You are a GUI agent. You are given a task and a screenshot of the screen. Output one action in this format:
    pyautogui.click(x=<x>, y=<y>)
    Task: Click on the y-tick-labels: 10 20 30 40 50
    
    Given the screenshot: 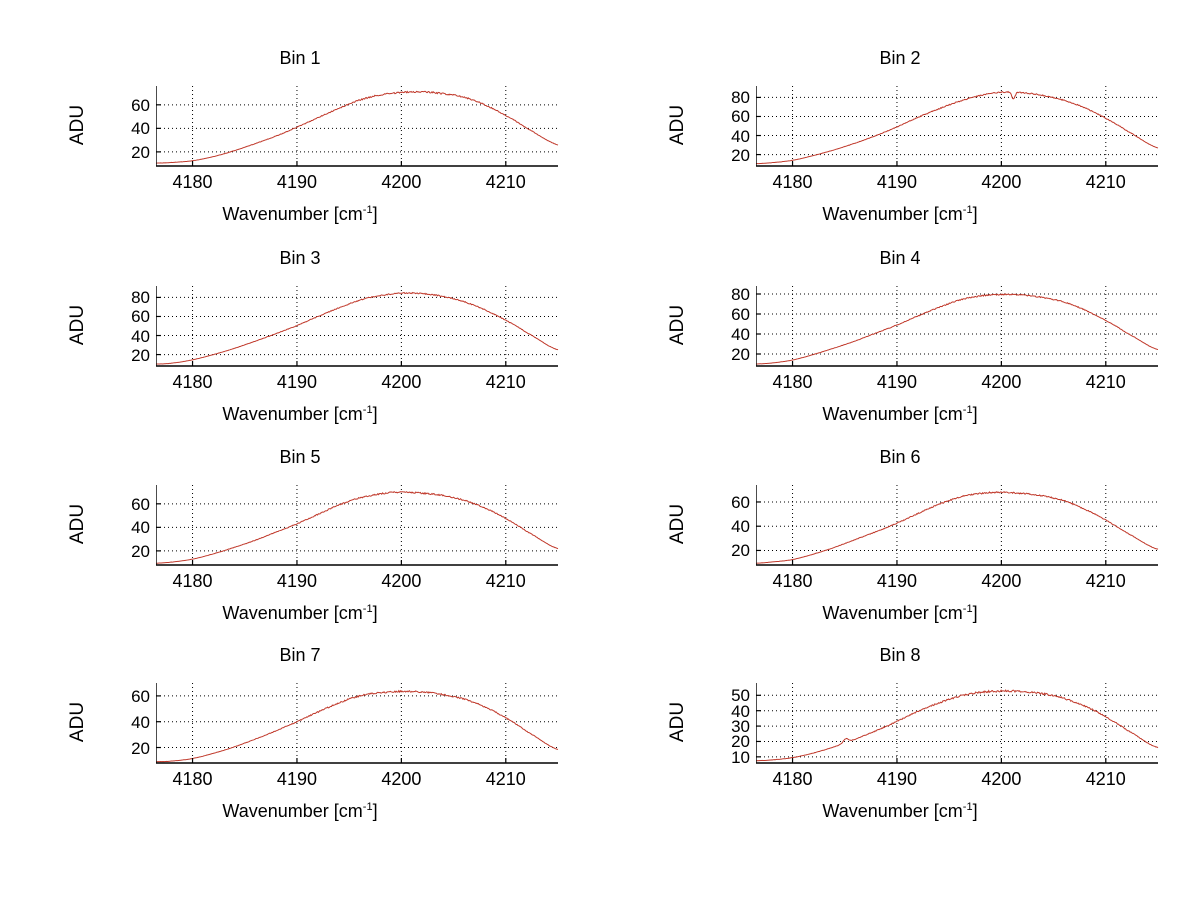 What is the action you would take?
    pyautogui.click(x=727, y=725)
    